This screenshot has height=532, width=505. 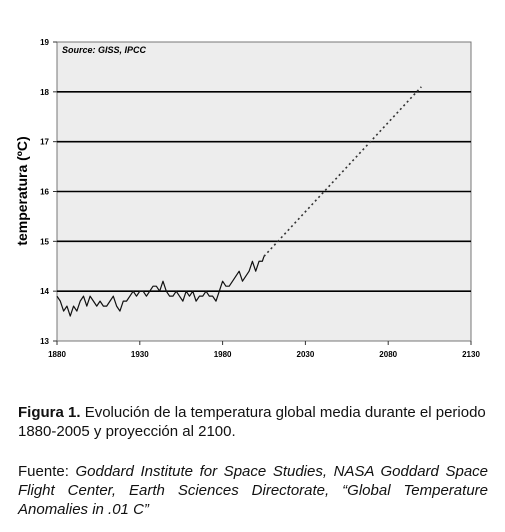 What do you see at coordinates (57, 354) in the screenshot?
I see `x-tick-label: 1880` at bounding box center [57, 354].